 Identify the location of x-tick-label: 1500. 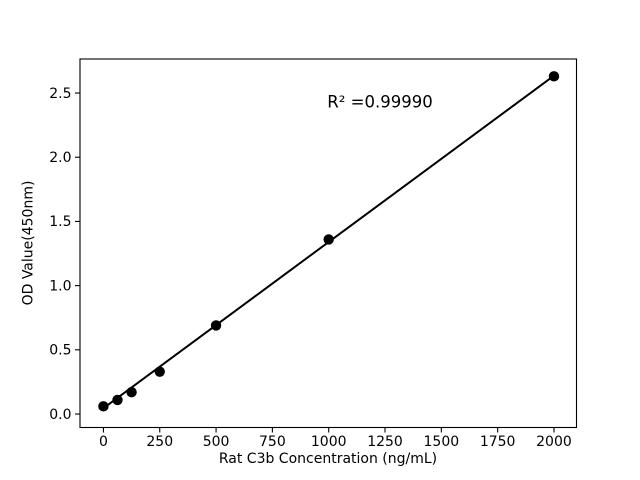
(442, 442).